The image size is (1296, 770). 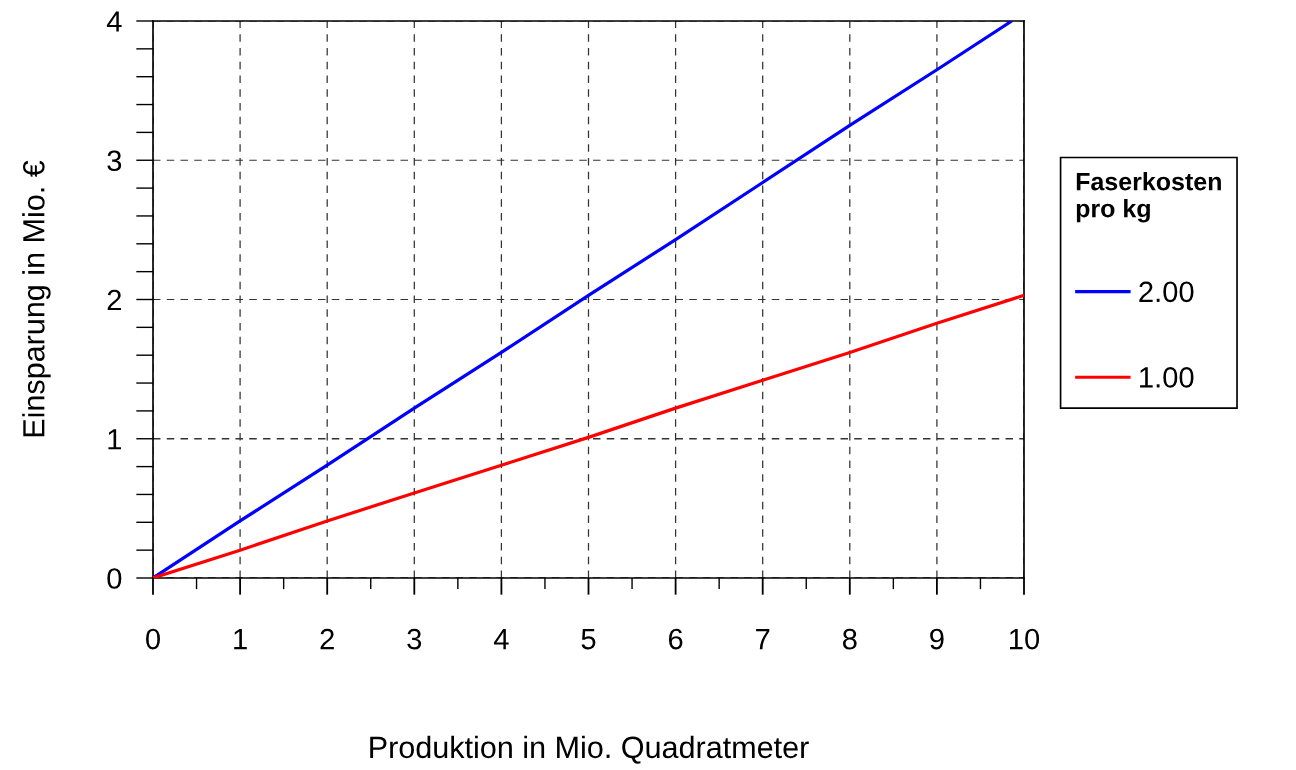 What do you see at coordinates (501, 639) in the screenshot?
I see `x-tick-label: 4` at bounding box center [501, 639].